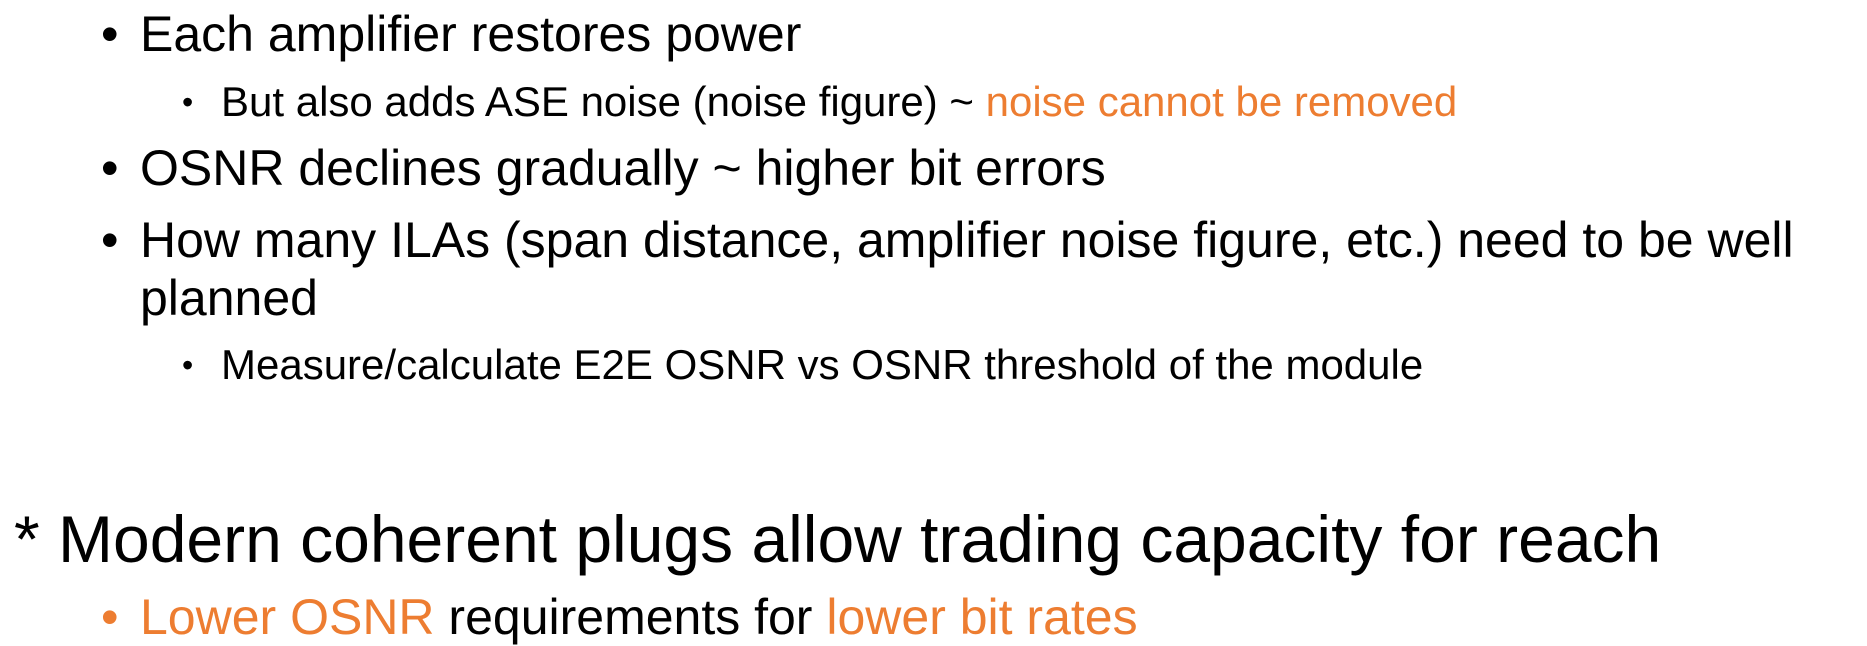  What do you see at coordinates (1221, 101) in the screenshot?
I see `highlight-text: noise cannot be removed` at bounding box center [1221, 101].